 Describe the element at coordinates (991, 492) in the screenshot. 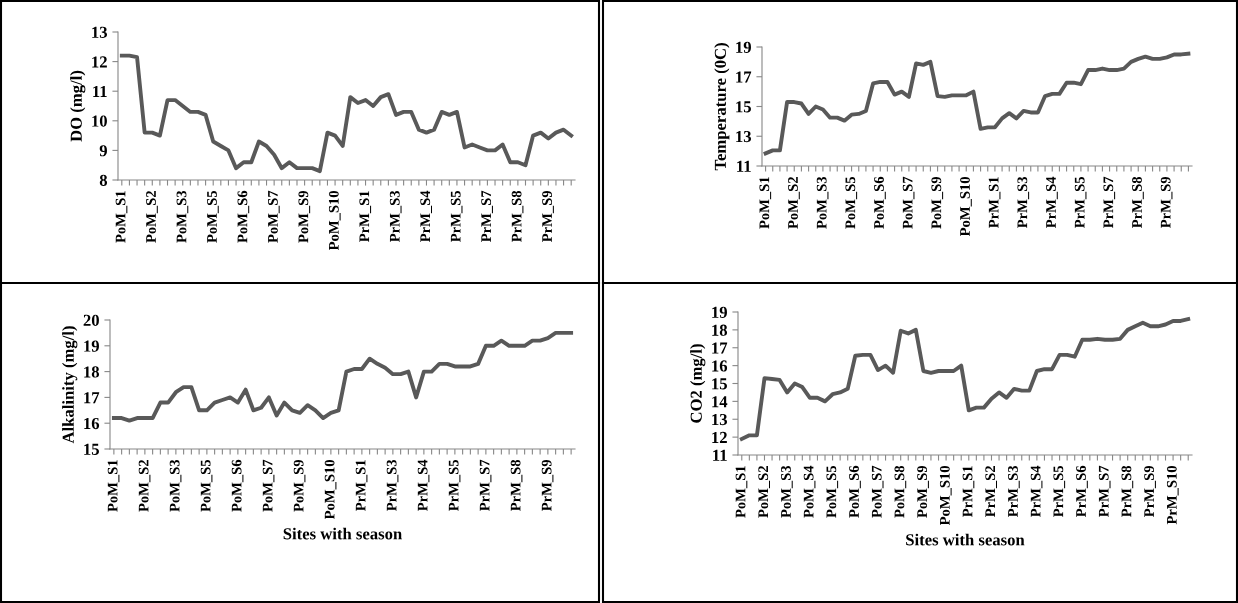

I see `x-tick-label: PrM_S2` at that location.